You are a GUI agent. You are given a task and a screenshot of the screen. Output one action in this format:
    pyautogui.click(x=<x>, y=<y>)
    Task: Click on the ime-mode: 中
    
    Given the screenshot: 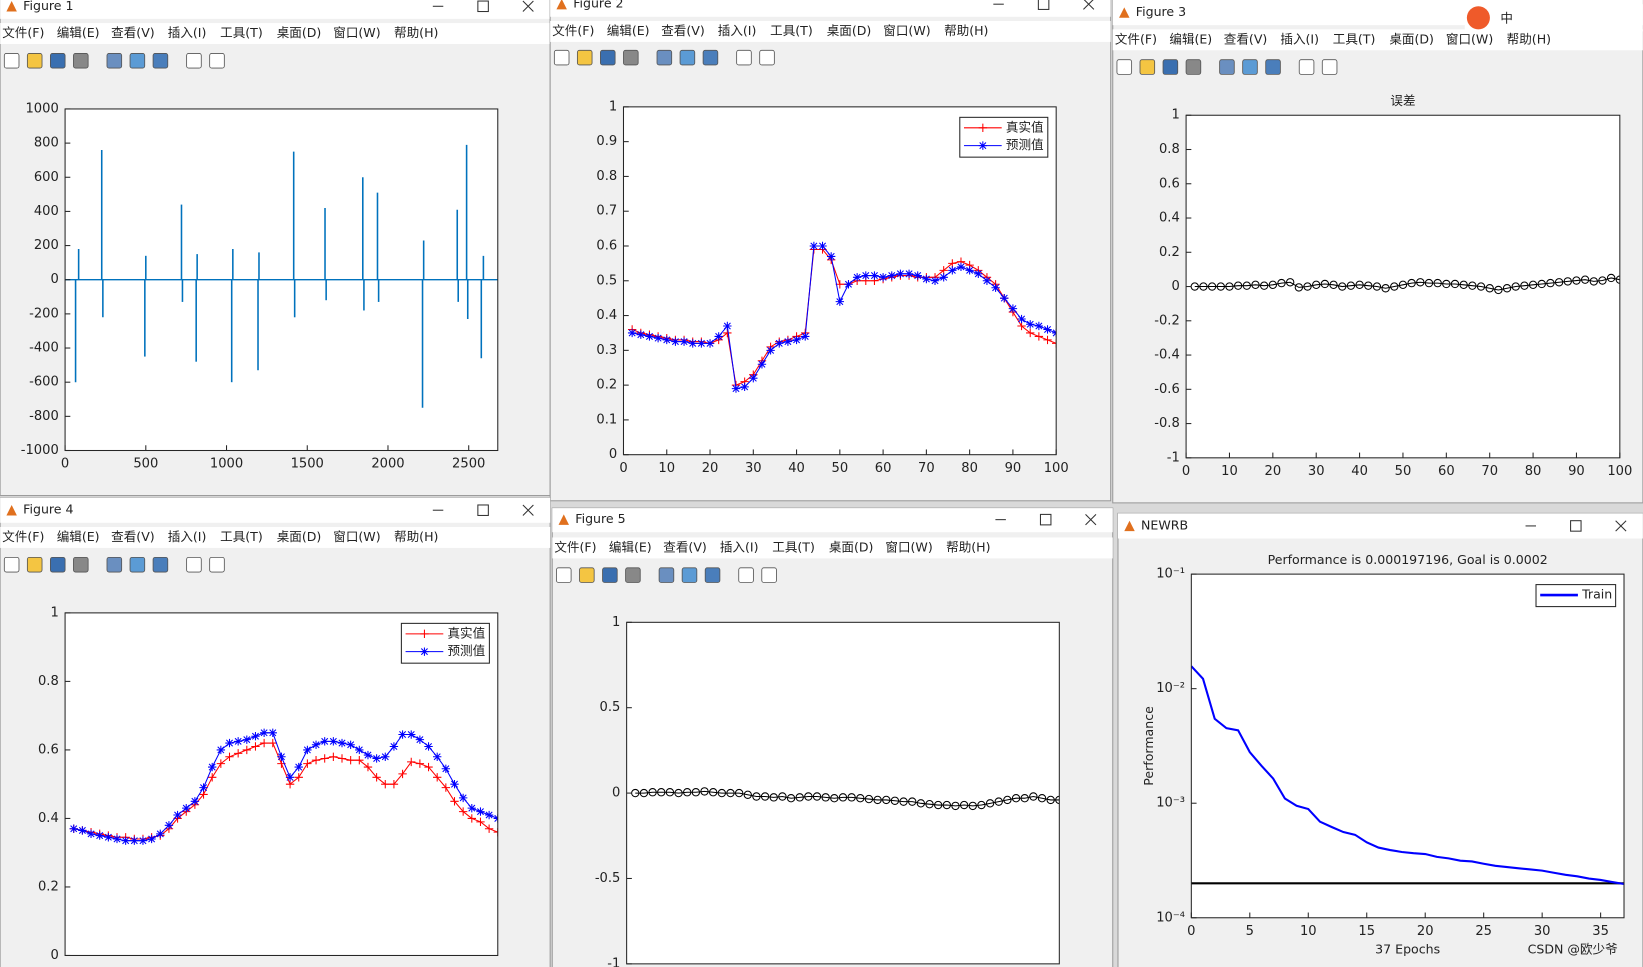 What is the action you would take?
    pyautogui.click(x=1506, y=17)
    